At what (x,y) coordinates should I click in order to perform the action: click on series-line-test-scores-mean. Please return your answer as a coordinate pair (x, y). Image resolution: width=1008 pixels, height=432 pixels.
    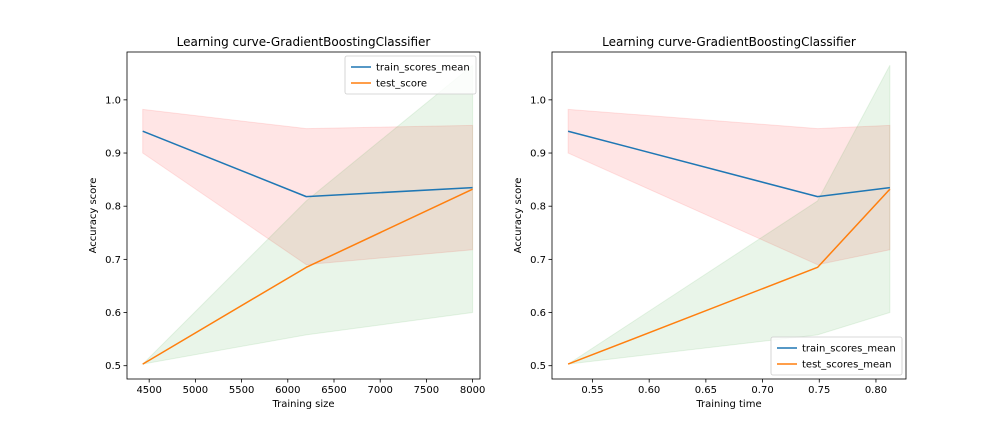
    Looking at the image, I should click on (729, 276).